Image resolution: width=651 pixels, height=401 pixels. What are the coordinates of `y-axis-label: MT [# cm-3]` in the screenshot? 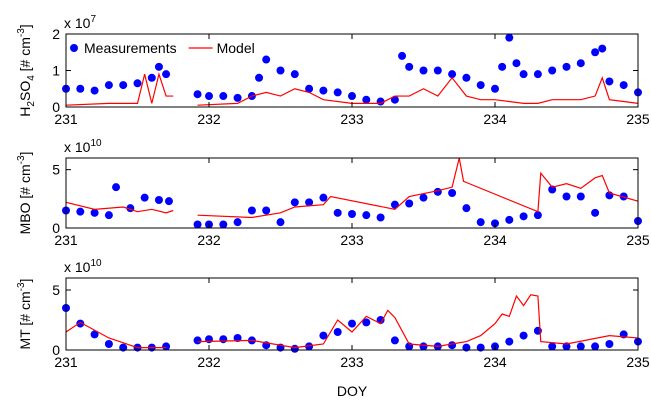 It's located at (24, 314).